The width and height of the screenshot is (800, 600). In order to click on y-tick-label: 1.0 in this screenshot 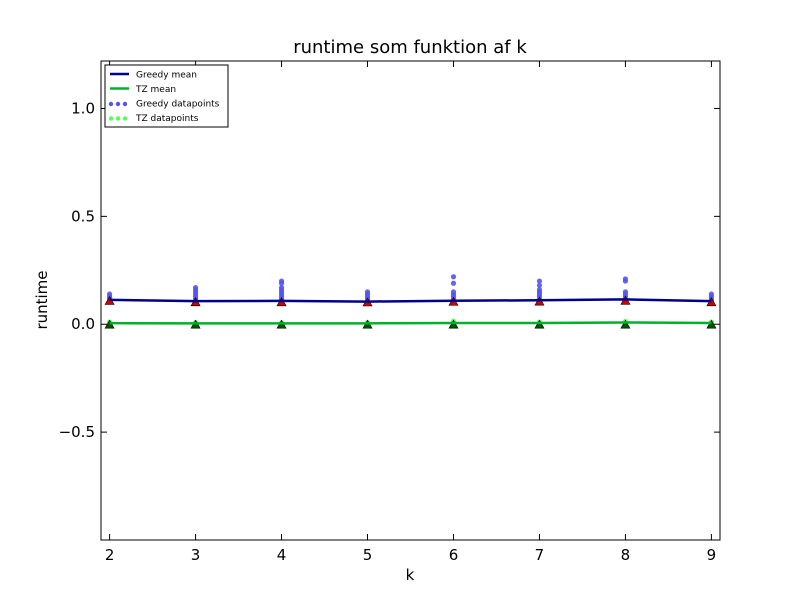, I will do `click(83, 108)`.